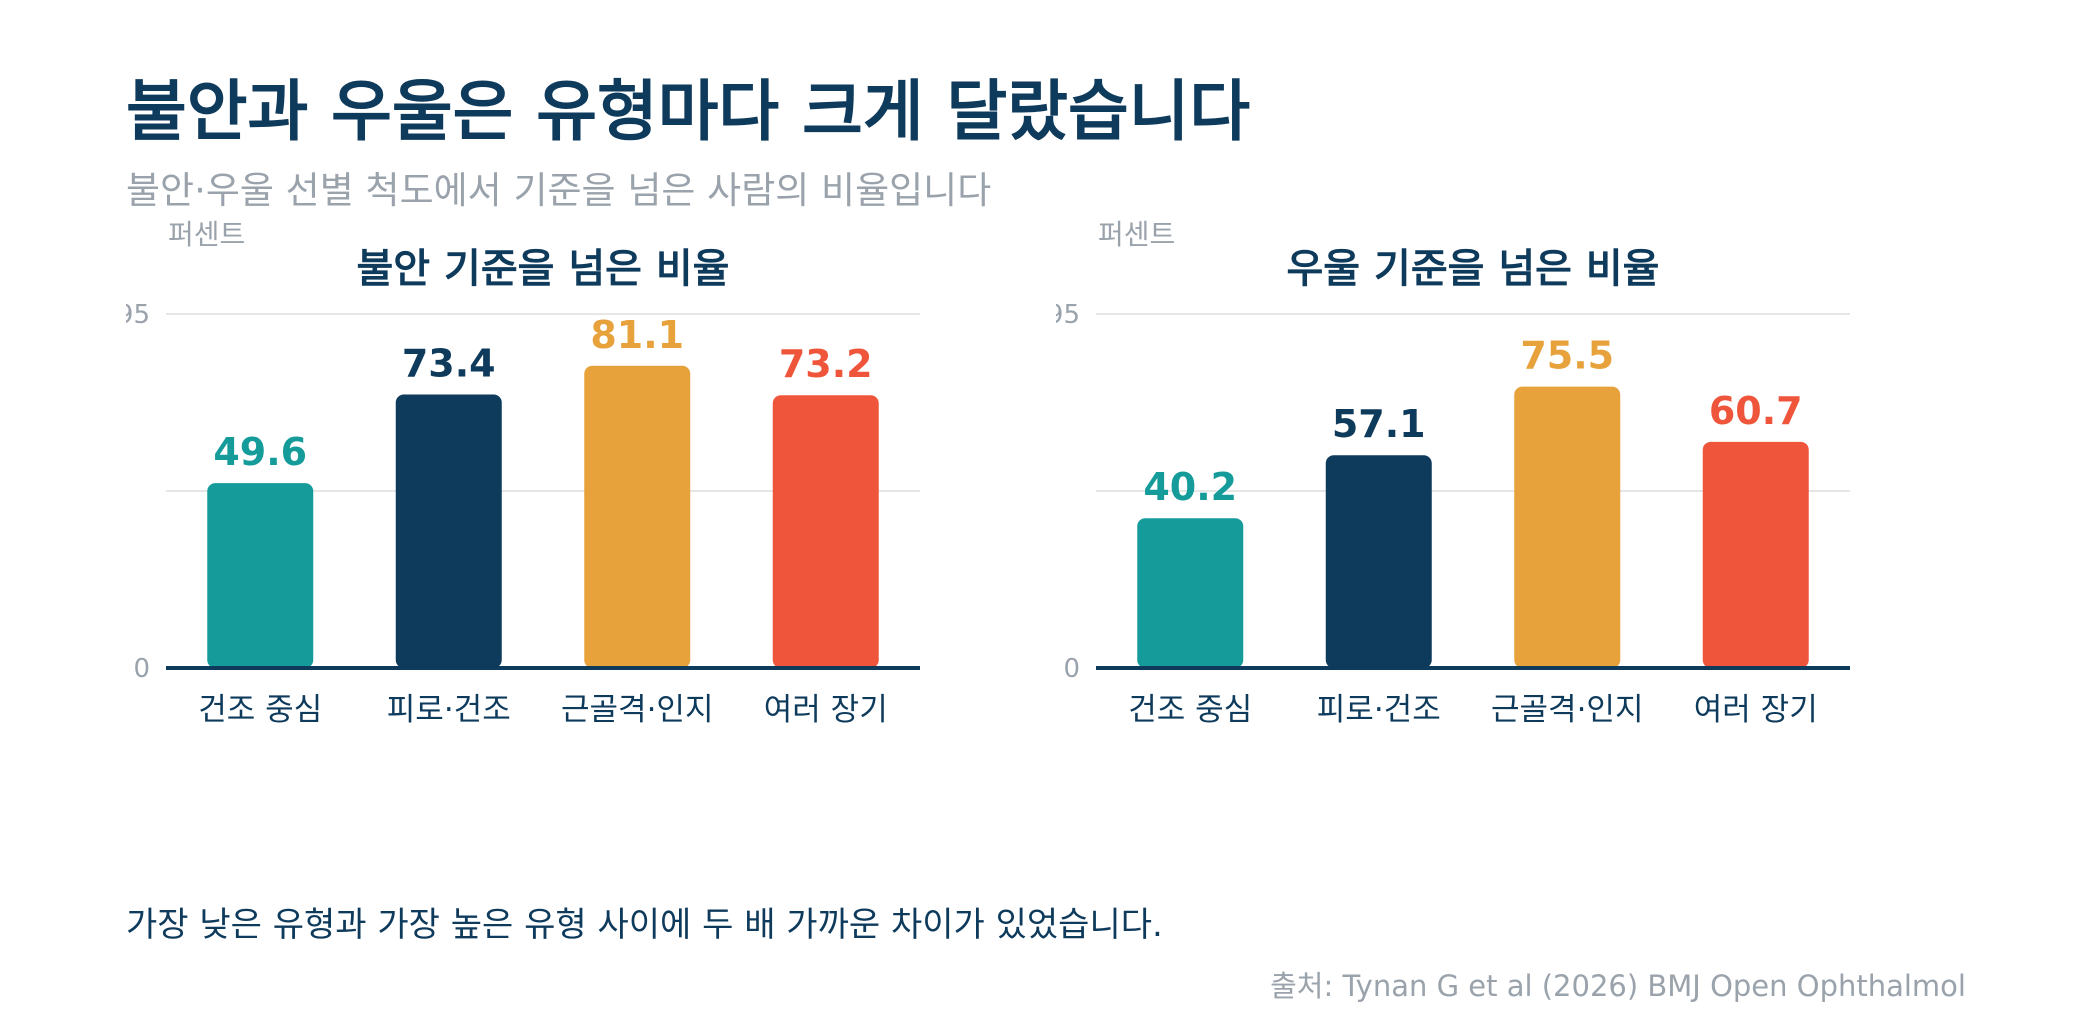 The height and width of the screenshot is (1021, 2083). I want to click on bar-value-label: 57.1, so click(1379, 424).